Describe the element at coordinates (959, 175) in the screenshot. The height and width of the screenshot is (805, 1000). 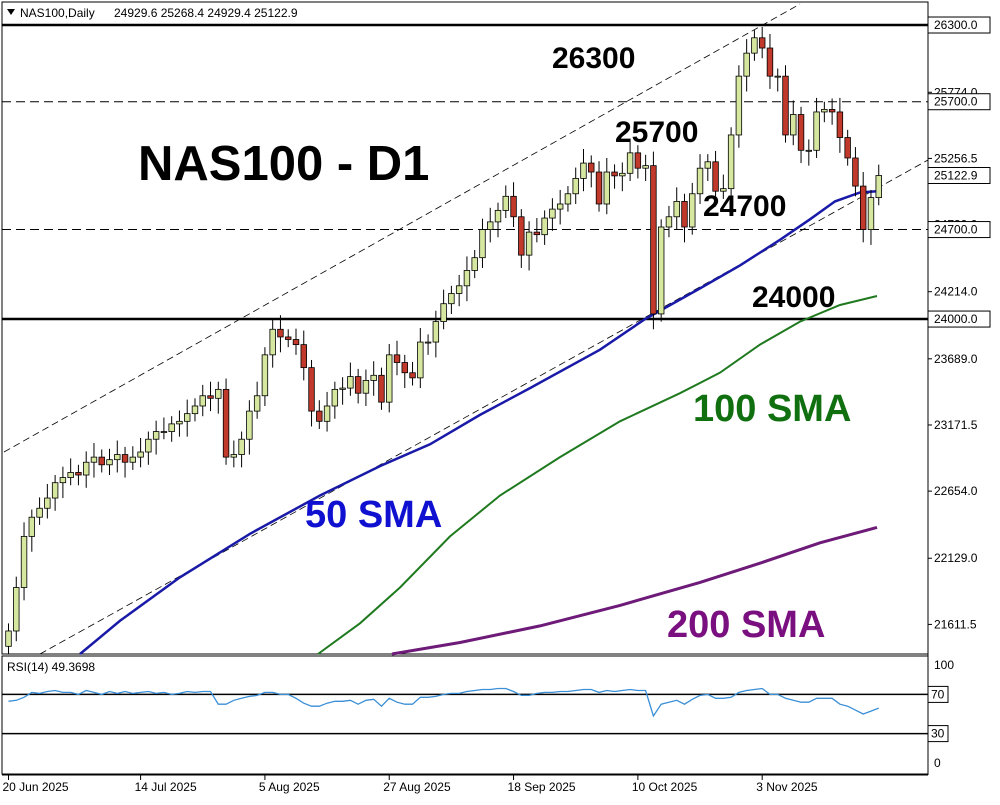
I see `current-price-tag` at that location.